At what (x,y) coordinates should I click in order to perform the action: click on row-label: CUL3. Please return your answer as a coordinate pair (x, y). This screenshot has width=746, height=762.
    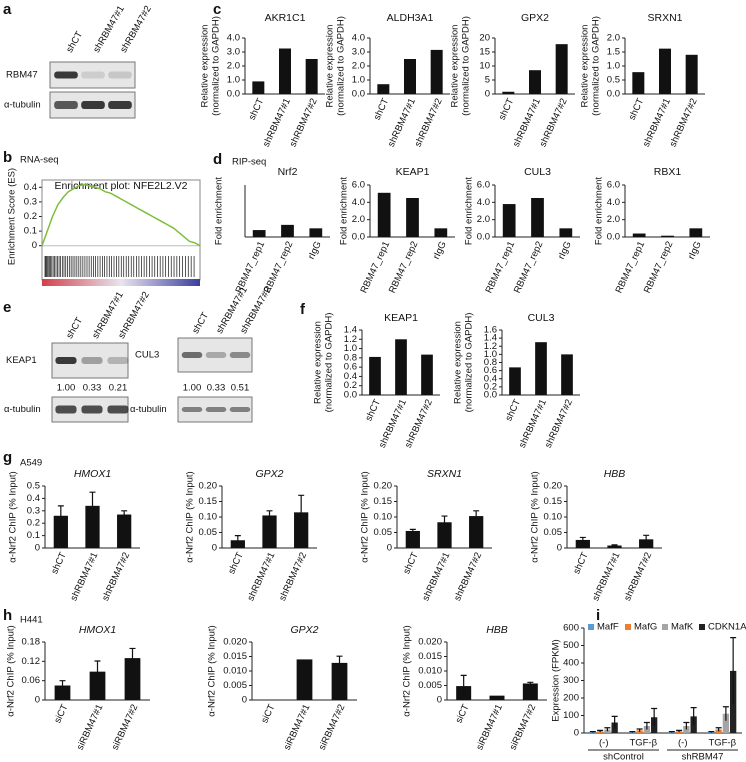
    Looking at the image, I should click on (147, 355).